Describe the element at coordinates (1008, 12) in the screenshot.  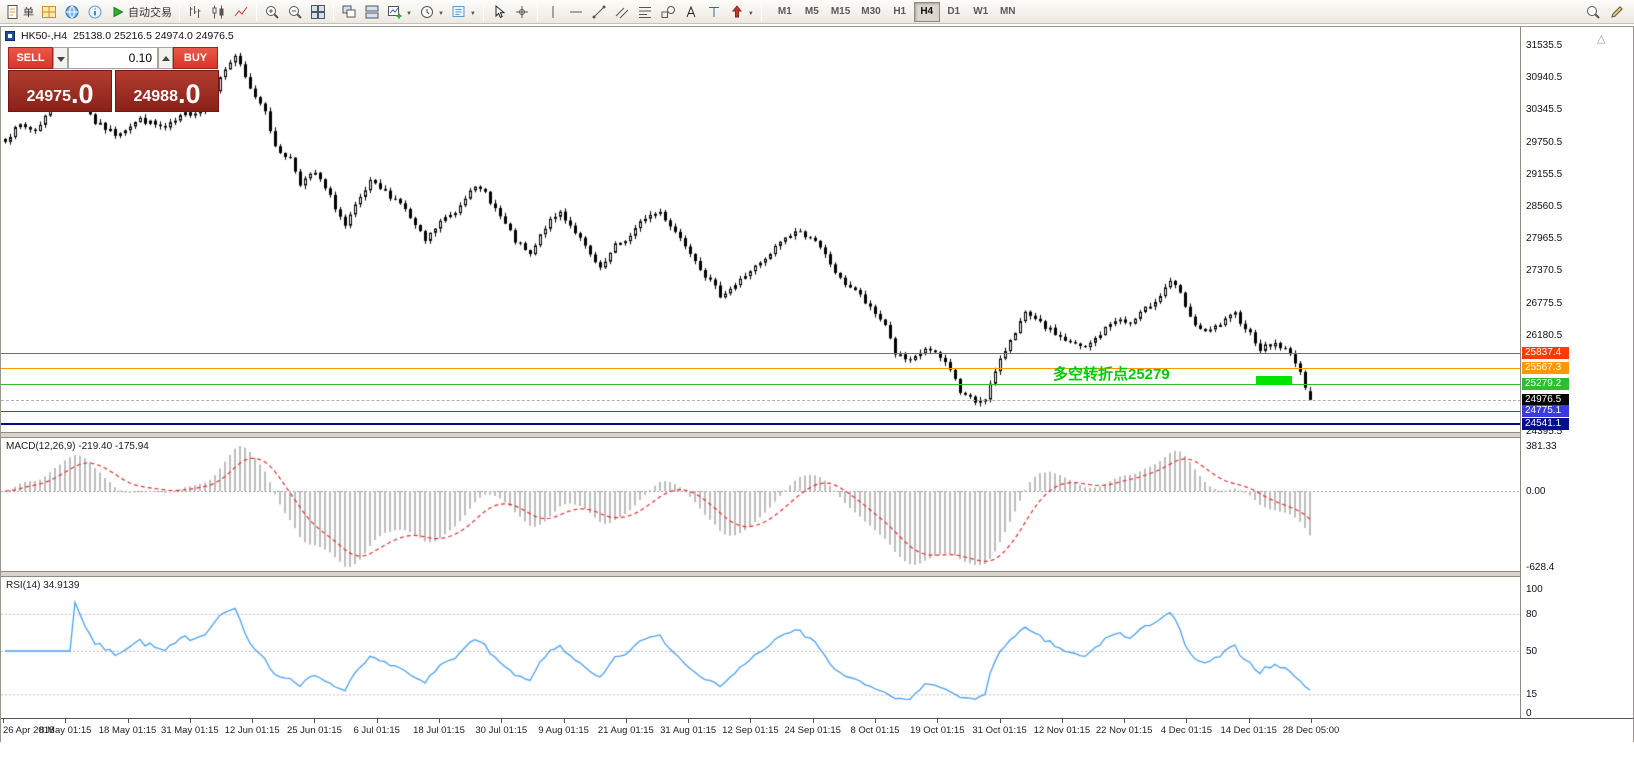
I see `timeframe-mn: MN` at that location.